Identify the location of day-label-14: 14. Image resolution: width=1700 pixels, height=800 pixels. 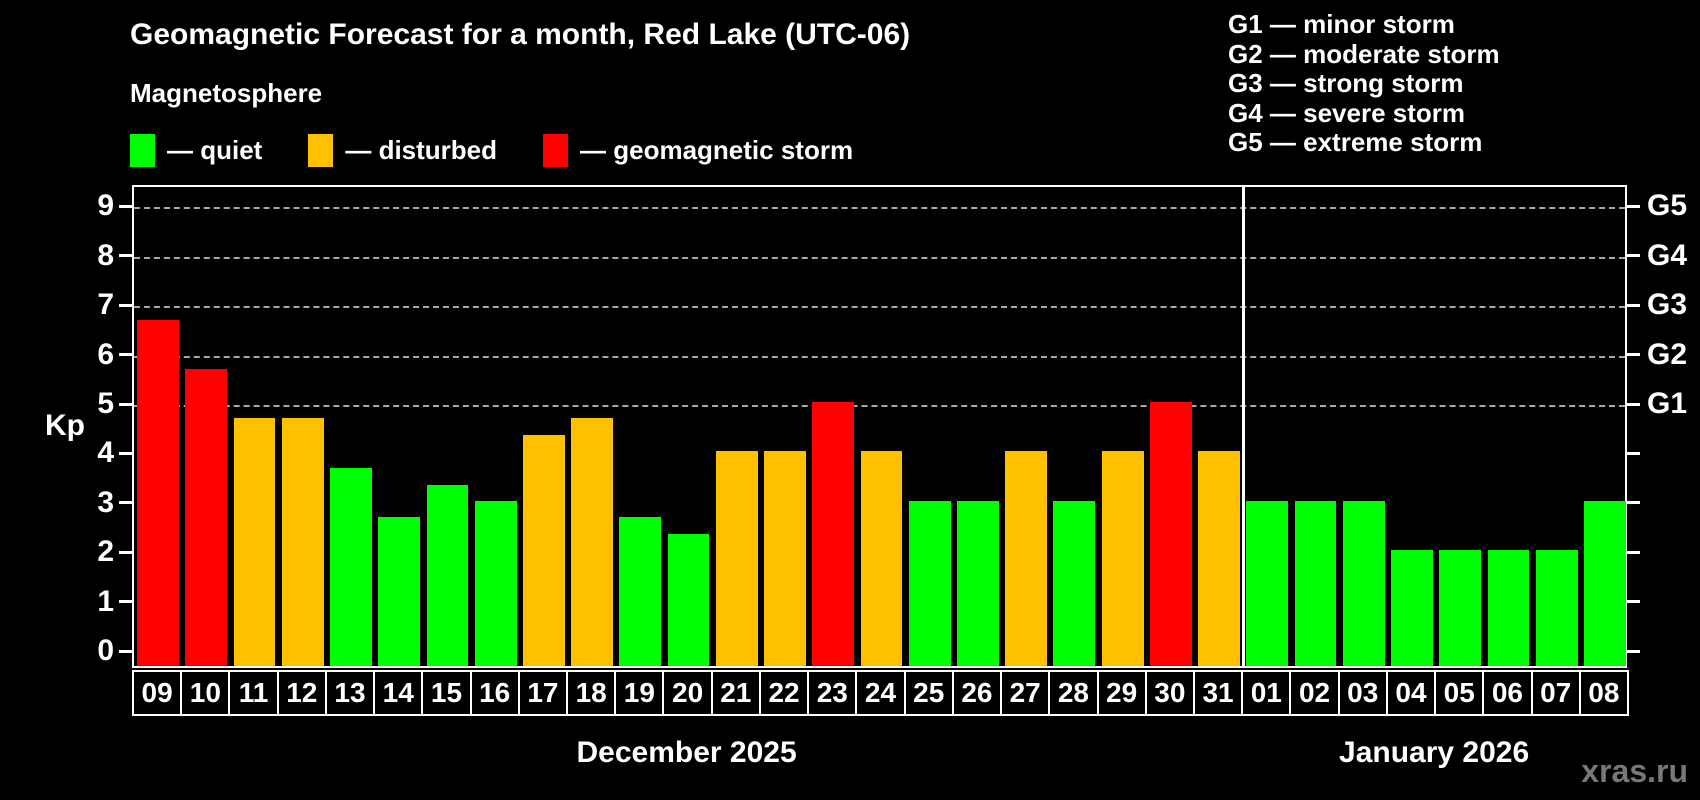
(398, 693).